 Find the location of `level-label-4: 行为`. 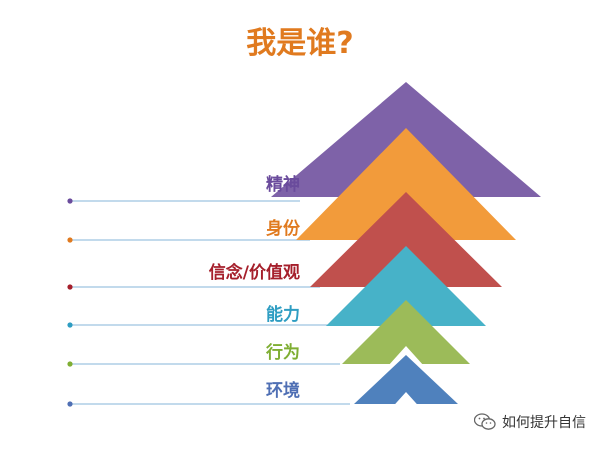

level-label-4: 行为 is located at coordinates (282, 352).